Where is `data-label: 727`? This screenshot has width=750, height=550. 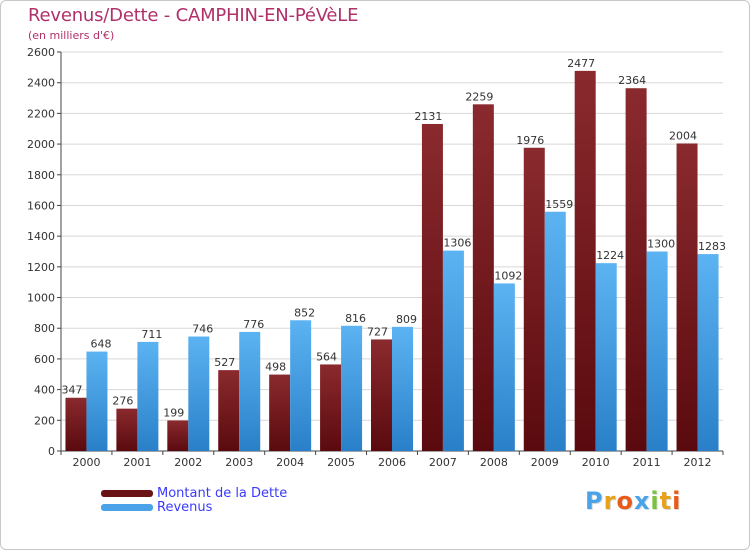
data-label: 727 is located at coordinates (377, 331).